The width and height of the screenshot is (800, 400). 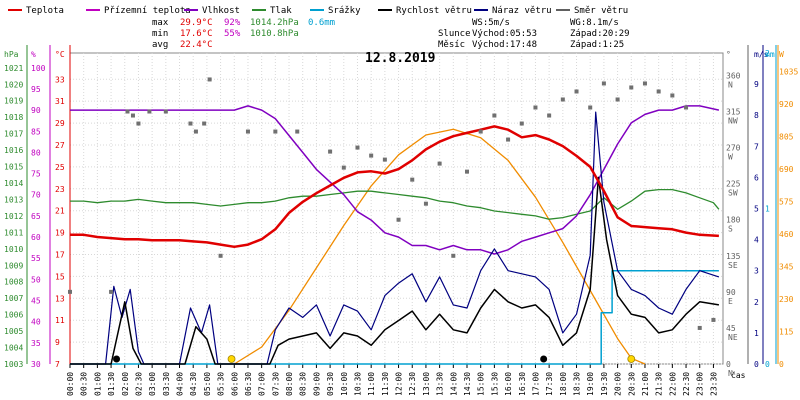 What do you see at coordinates (275, 384) in the screenshot?
I see `x-tick-label: 07:30` at bounding box center [275, 384].